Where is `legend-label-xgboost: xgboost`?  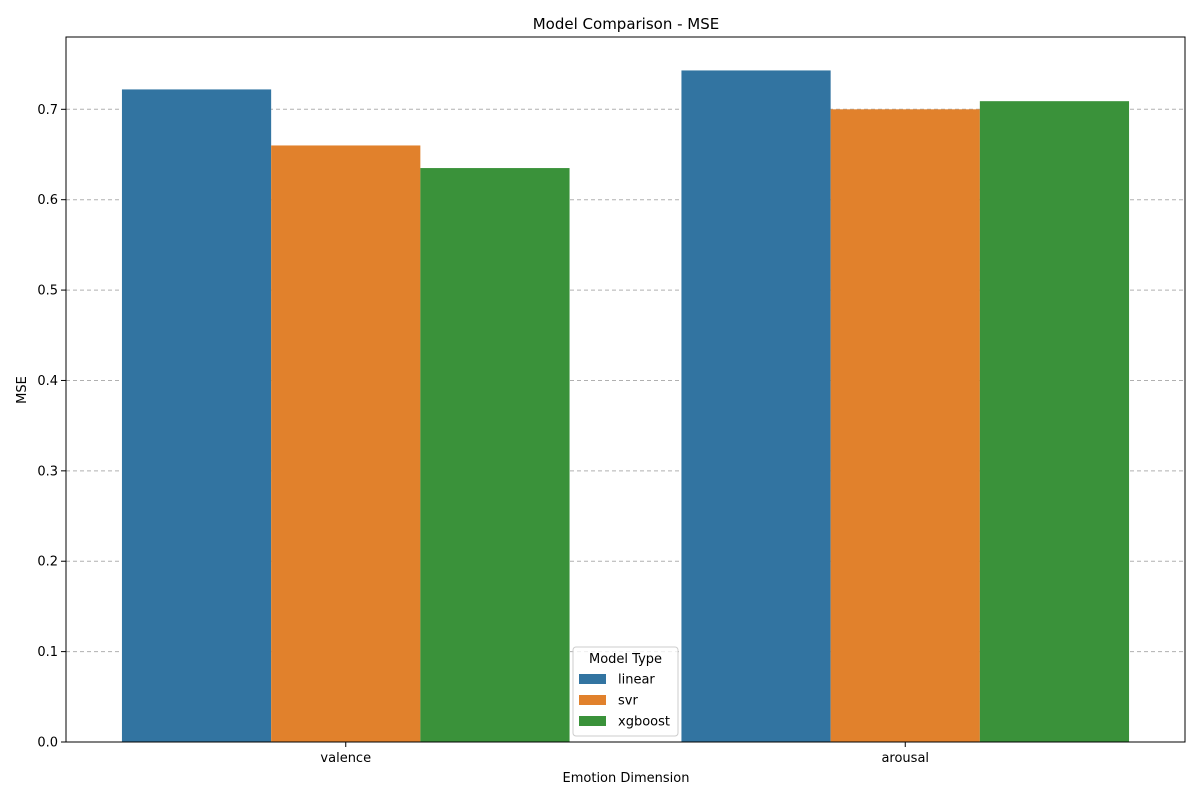 legend-label-xgboost: xgboost is located at coordinates (644, 722).